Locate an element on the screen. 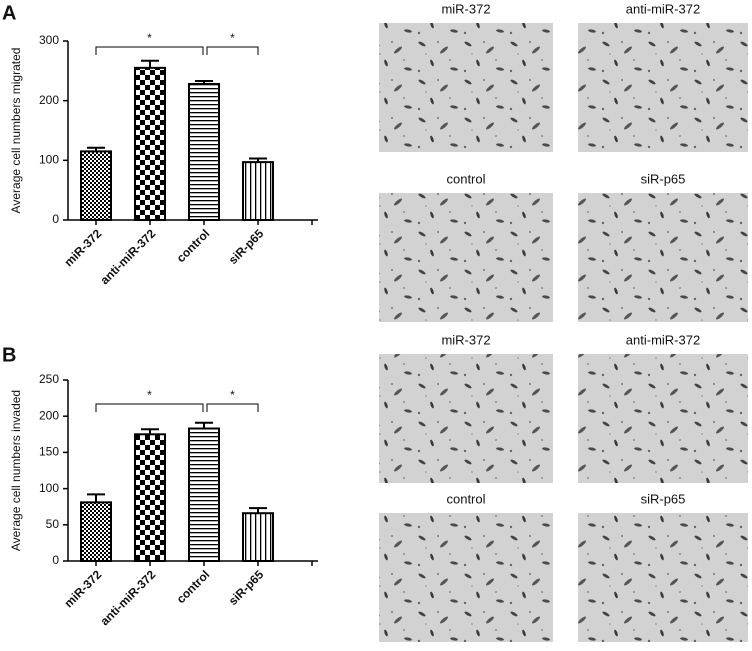  y-axis-label: Average cell numbers migrated is located at coordinates (16, 131).